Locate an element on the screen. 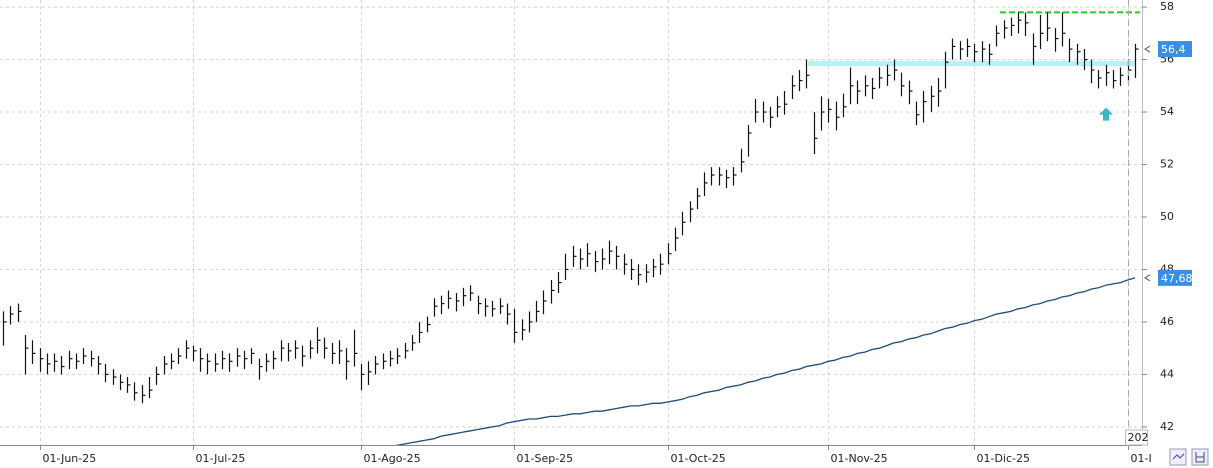  x-tick-label: 01-Jun-25 is located at coordinates (70, 458).